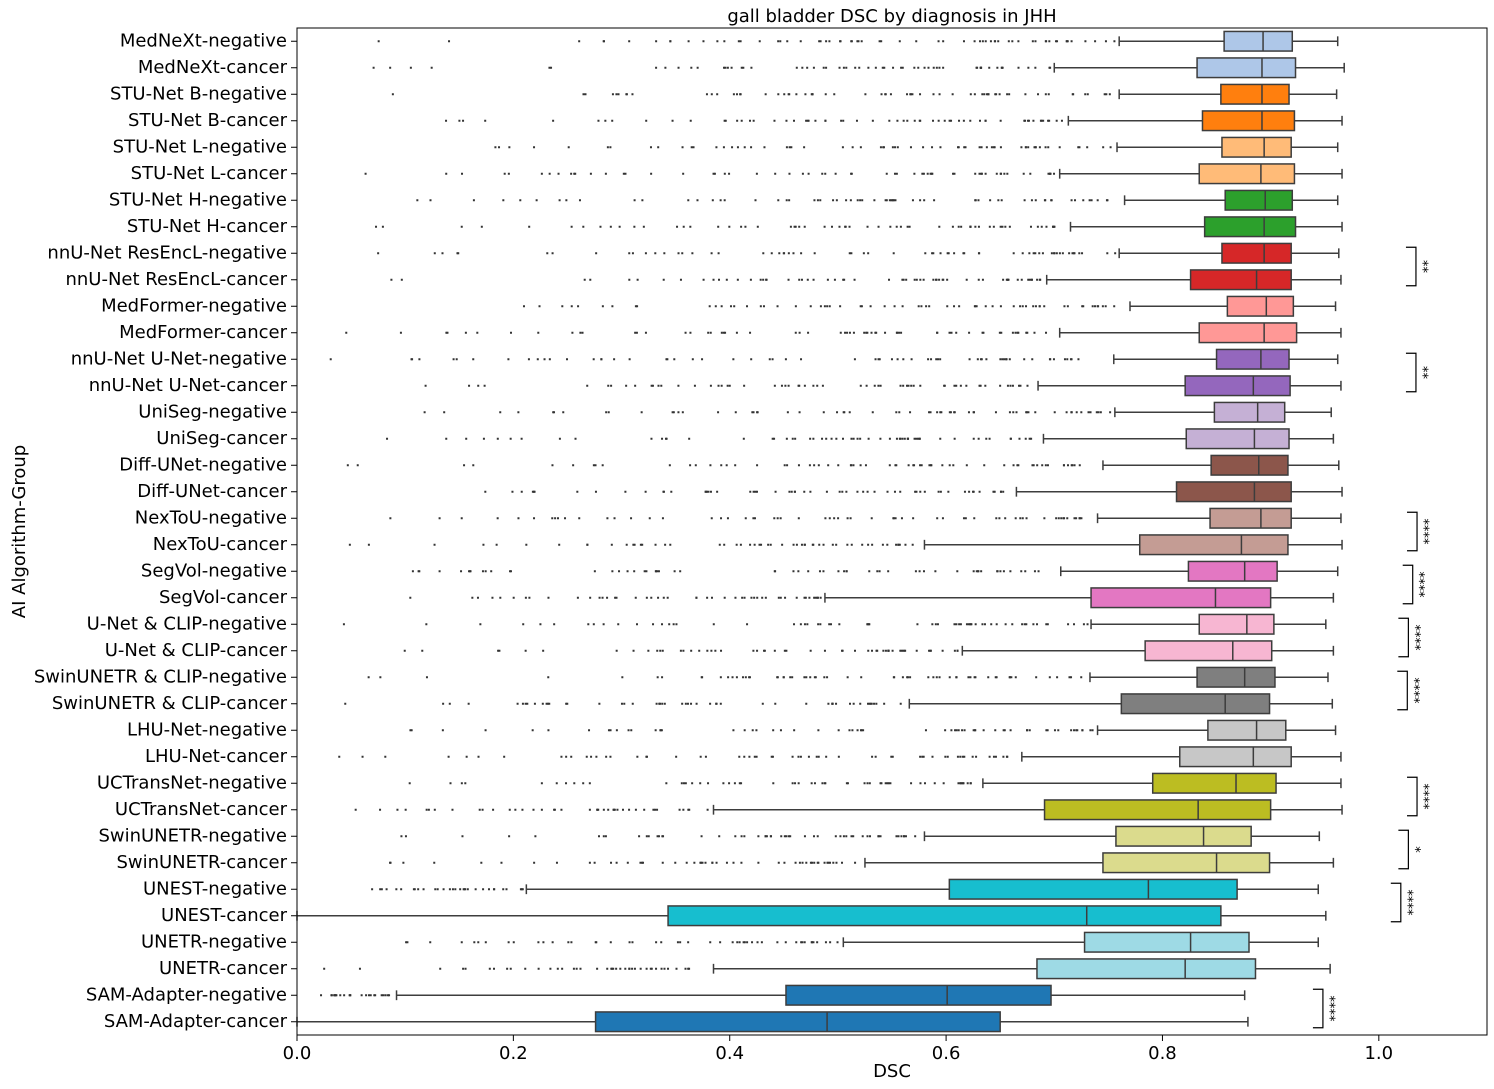 This screenshot has width=1494, height=1089. Describe the element at coordinates (681, 677) in the screenshot. I see `box-group: SwinUNETR & CLIP-negative` at that location.